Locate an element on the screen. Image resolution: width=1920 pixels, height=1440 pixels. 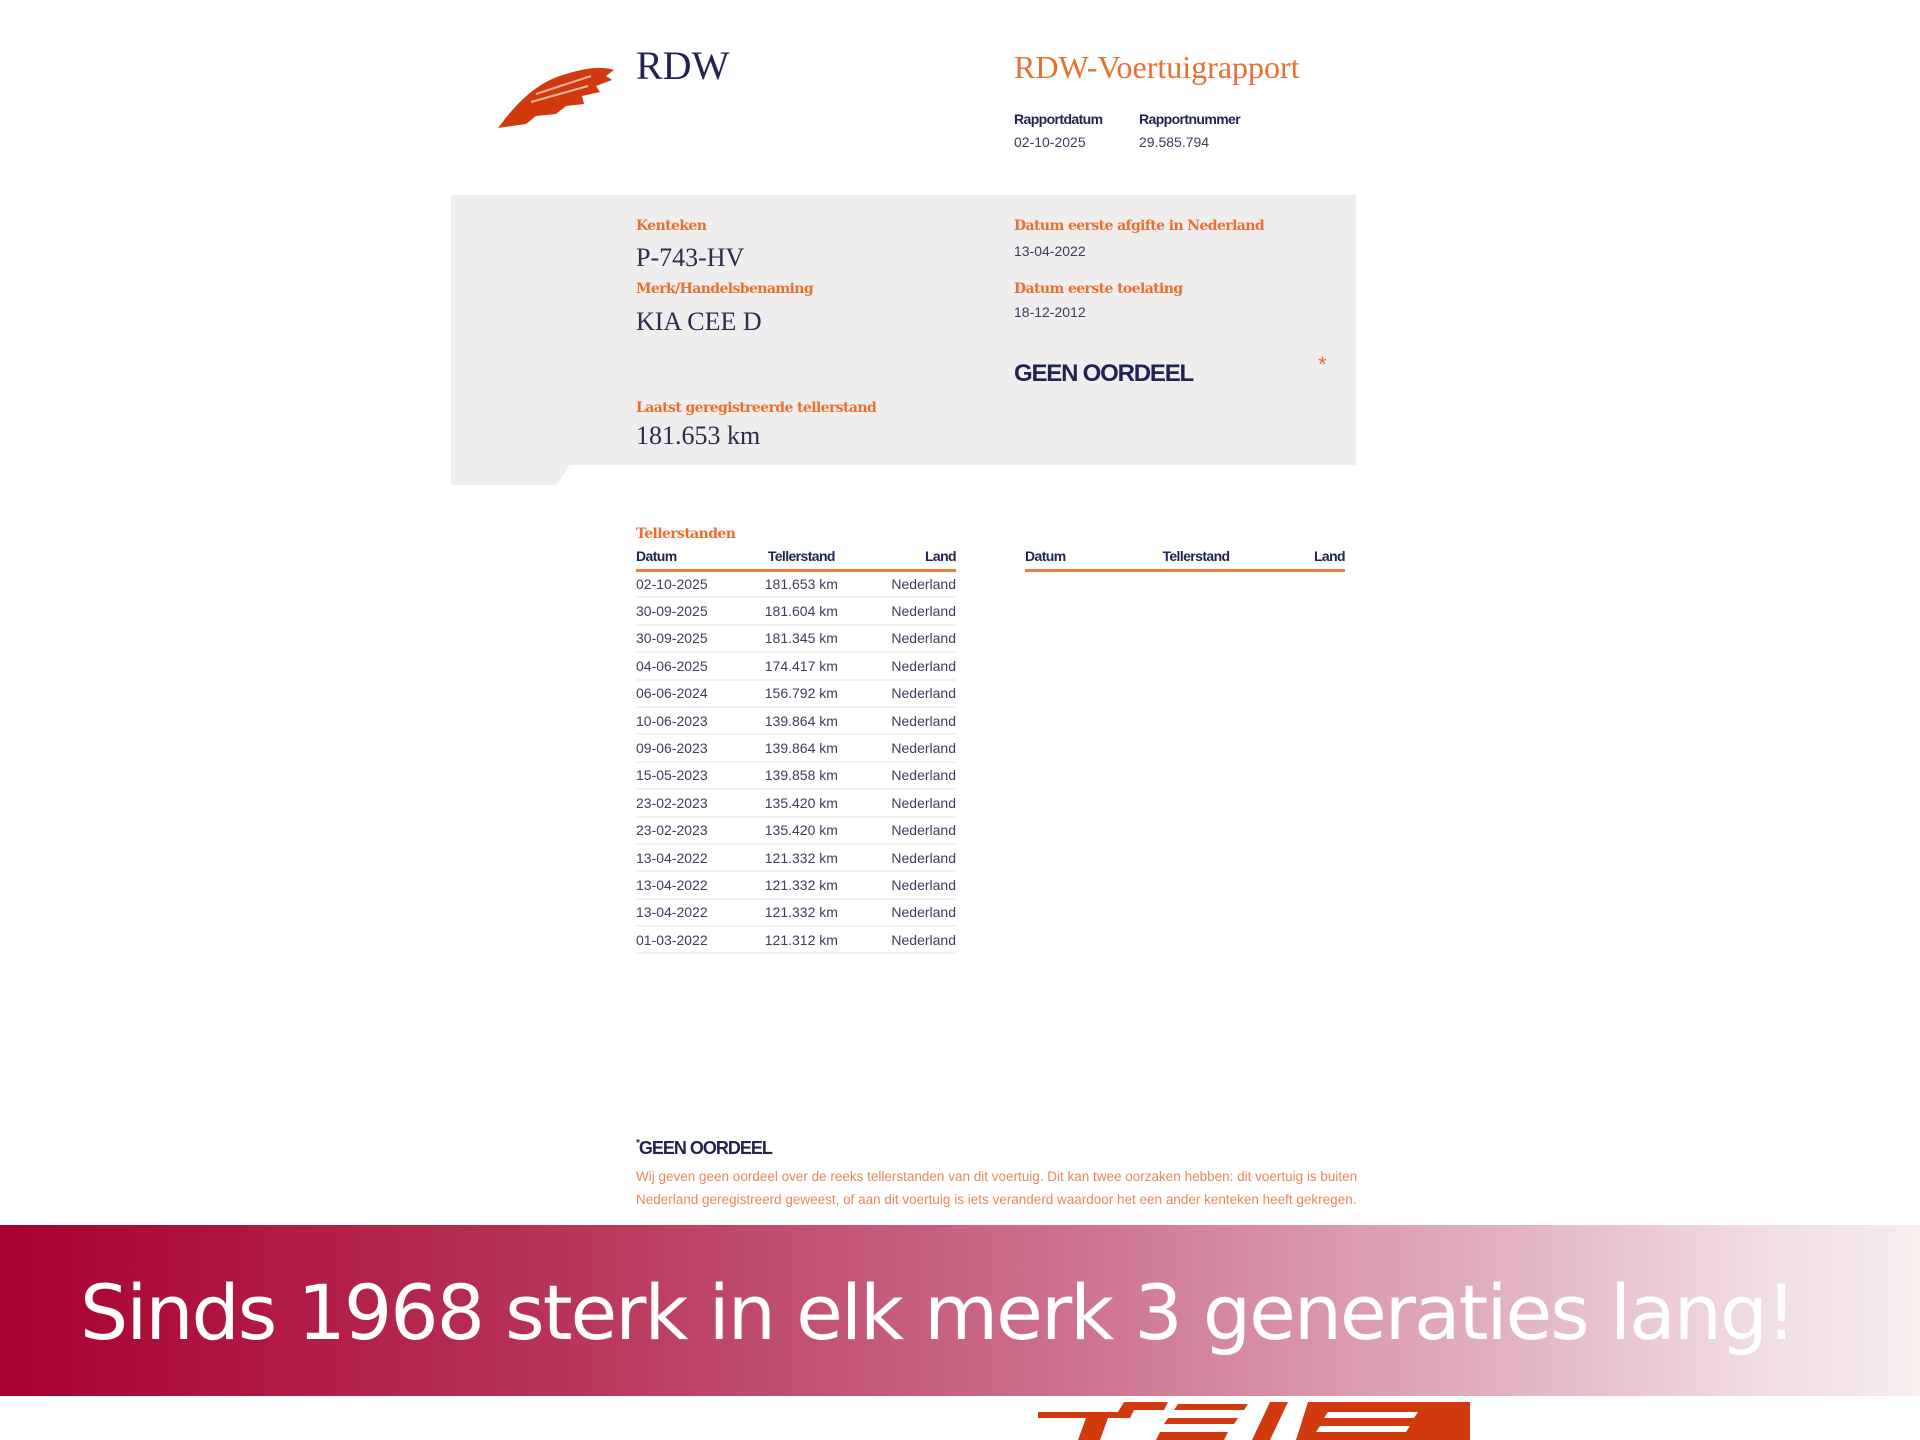
cell-date: 06-06-2024 is located at coordinates (691, 693).